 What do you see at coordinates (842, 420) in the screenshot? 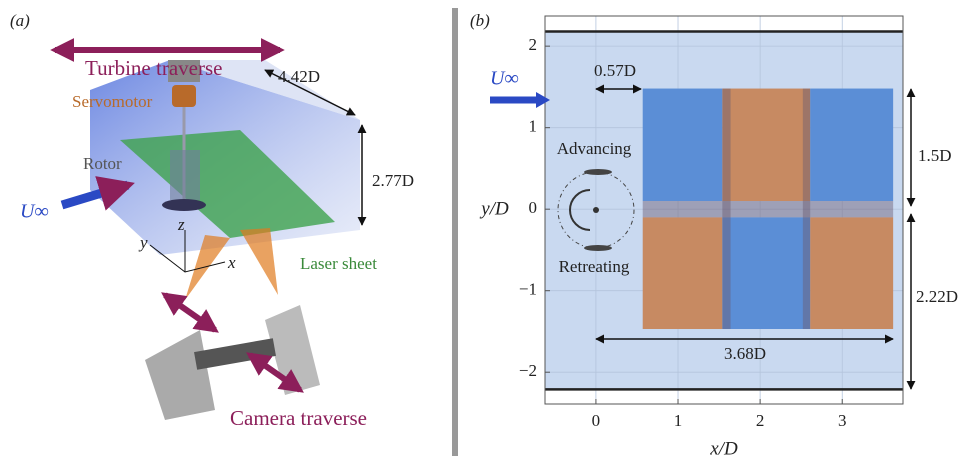
I see `x-tick-label: 3` at bounding box center [842, 420].